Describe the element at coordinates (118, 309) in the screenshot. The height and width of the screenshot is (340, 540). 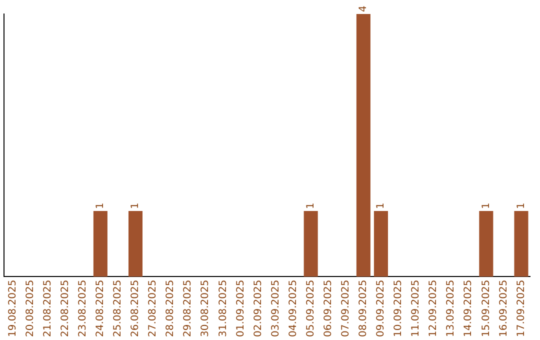
I see `x-tick-label: 25.08.2025` at that location.